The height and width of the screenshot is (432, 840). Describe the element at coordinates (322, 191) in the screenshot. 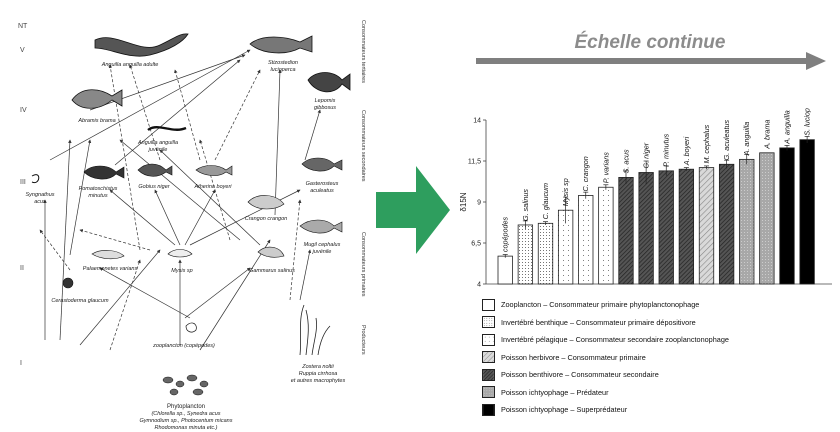

I see `species-gasterosteus-2: aculeatus` at that location.